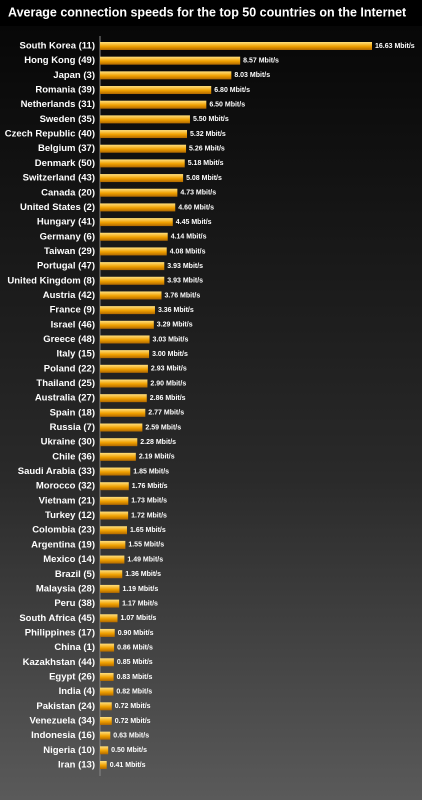  I want to click on value-label: 2.19 Mbit/s, so click(157, 457).